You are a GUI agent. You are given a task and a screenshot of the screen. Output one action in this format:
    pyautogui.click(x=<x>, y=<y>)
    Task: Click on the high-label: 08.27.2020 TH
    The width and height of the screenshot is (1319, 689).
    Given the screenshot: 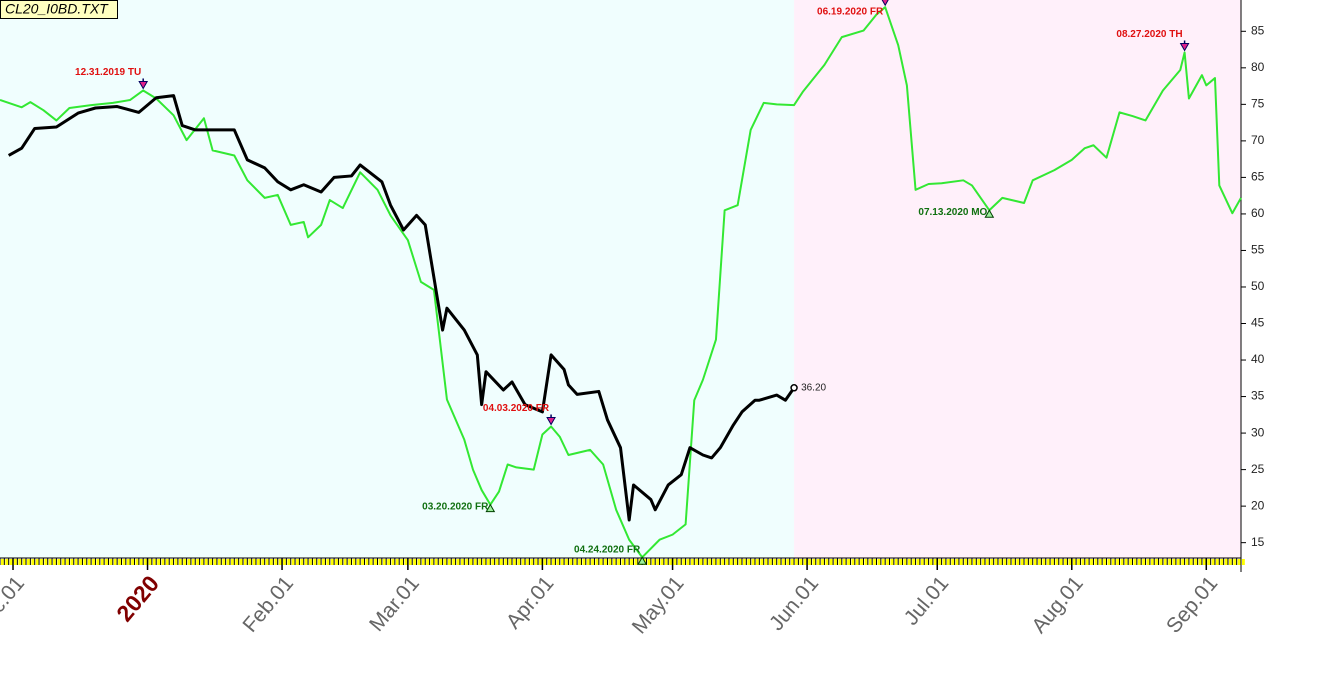 What is the action you would take?
    pyautogui.click(x=1149, y=34)
    